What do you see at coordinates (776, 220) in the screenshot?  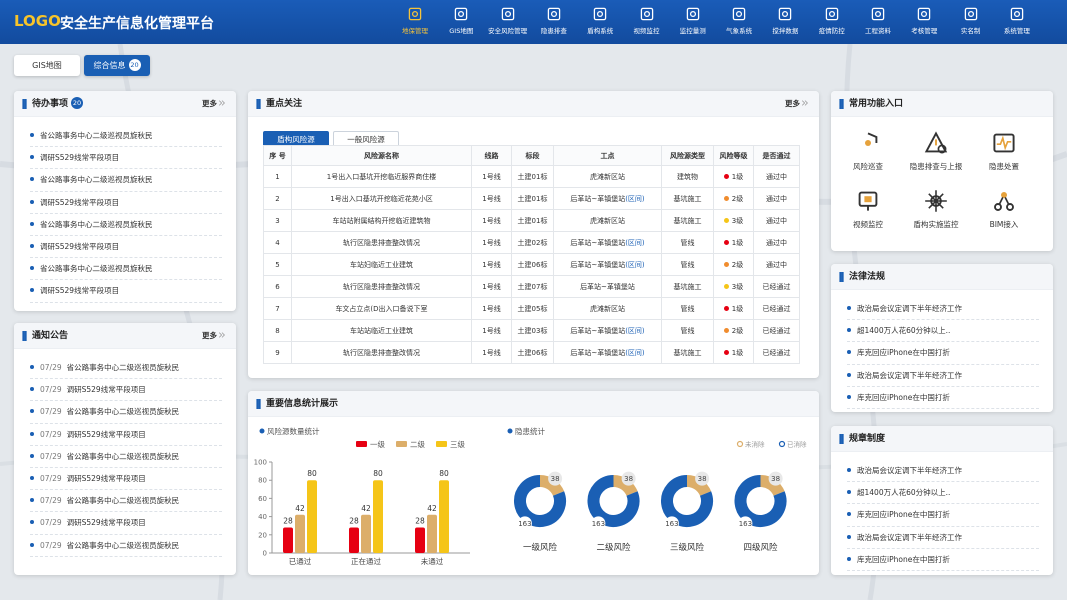 I see `cell: 通过中` at bounding box center [776, 220].